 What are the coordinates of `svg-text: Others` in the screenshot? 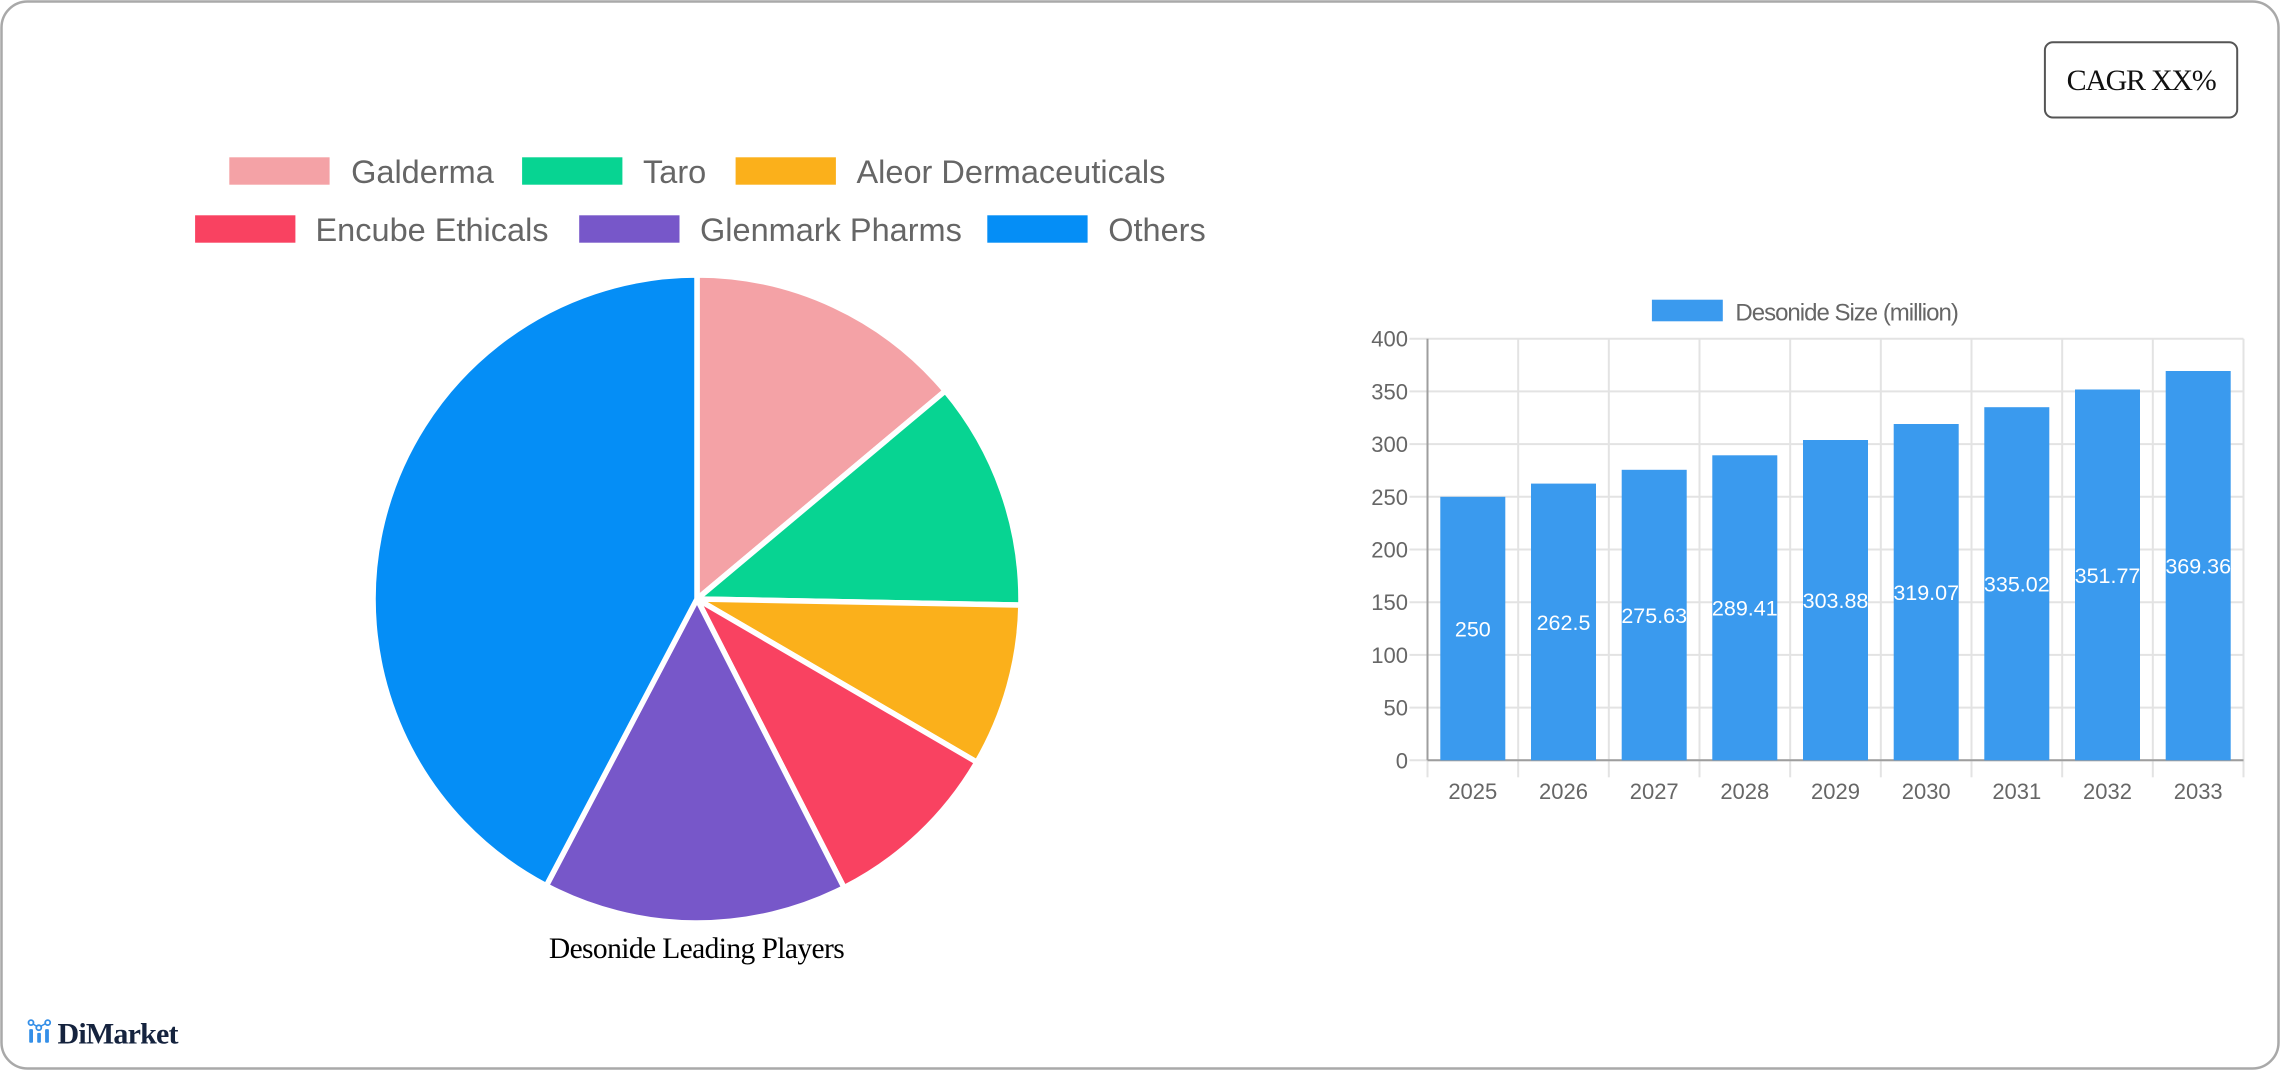 It's located at (1157, 230).